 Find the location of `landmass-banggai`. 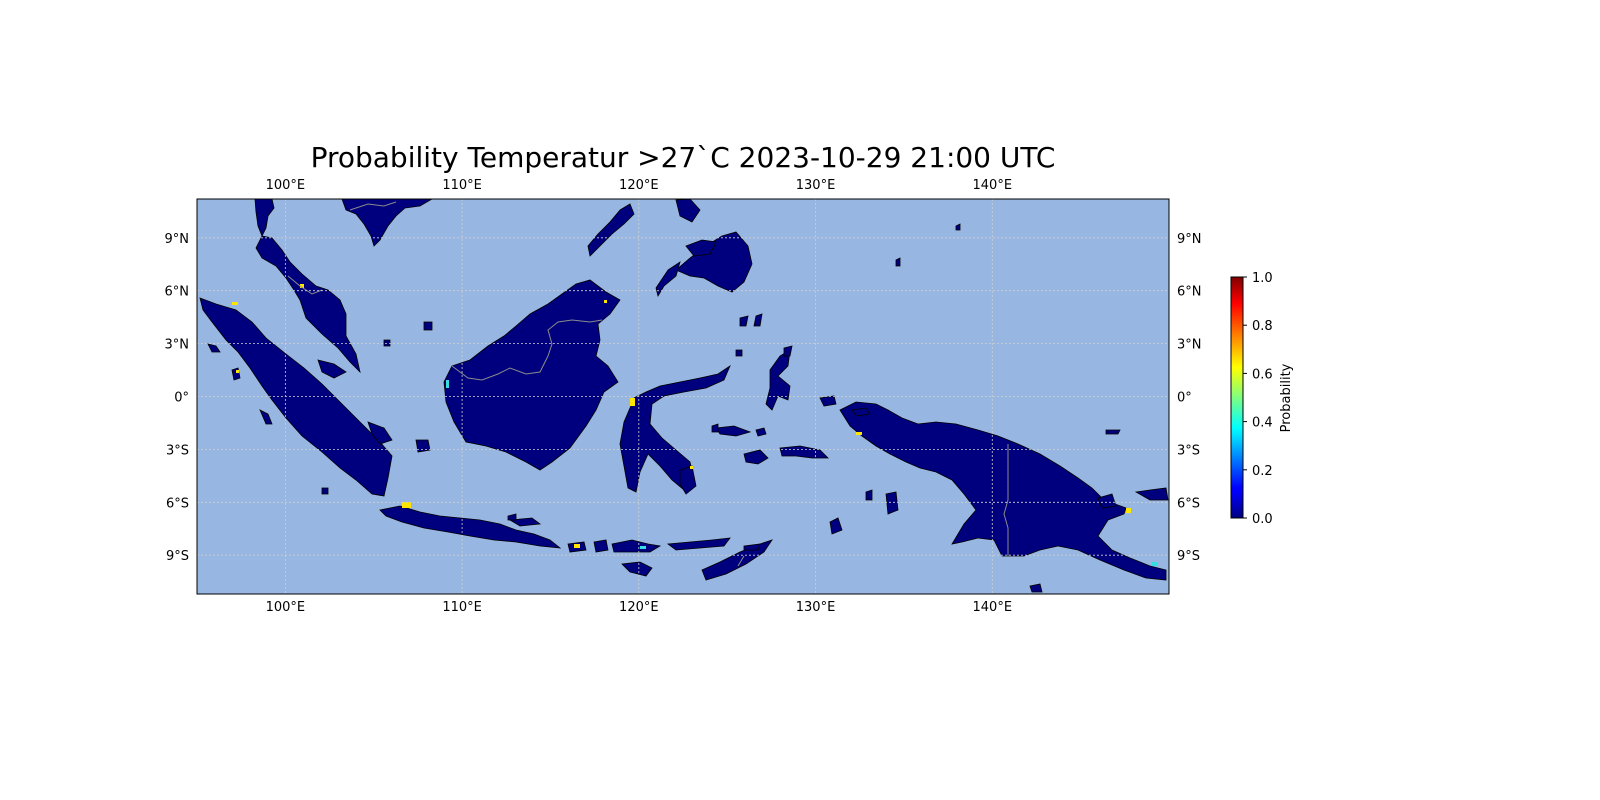

landmass-banggai is located at coordinates (715, 428).